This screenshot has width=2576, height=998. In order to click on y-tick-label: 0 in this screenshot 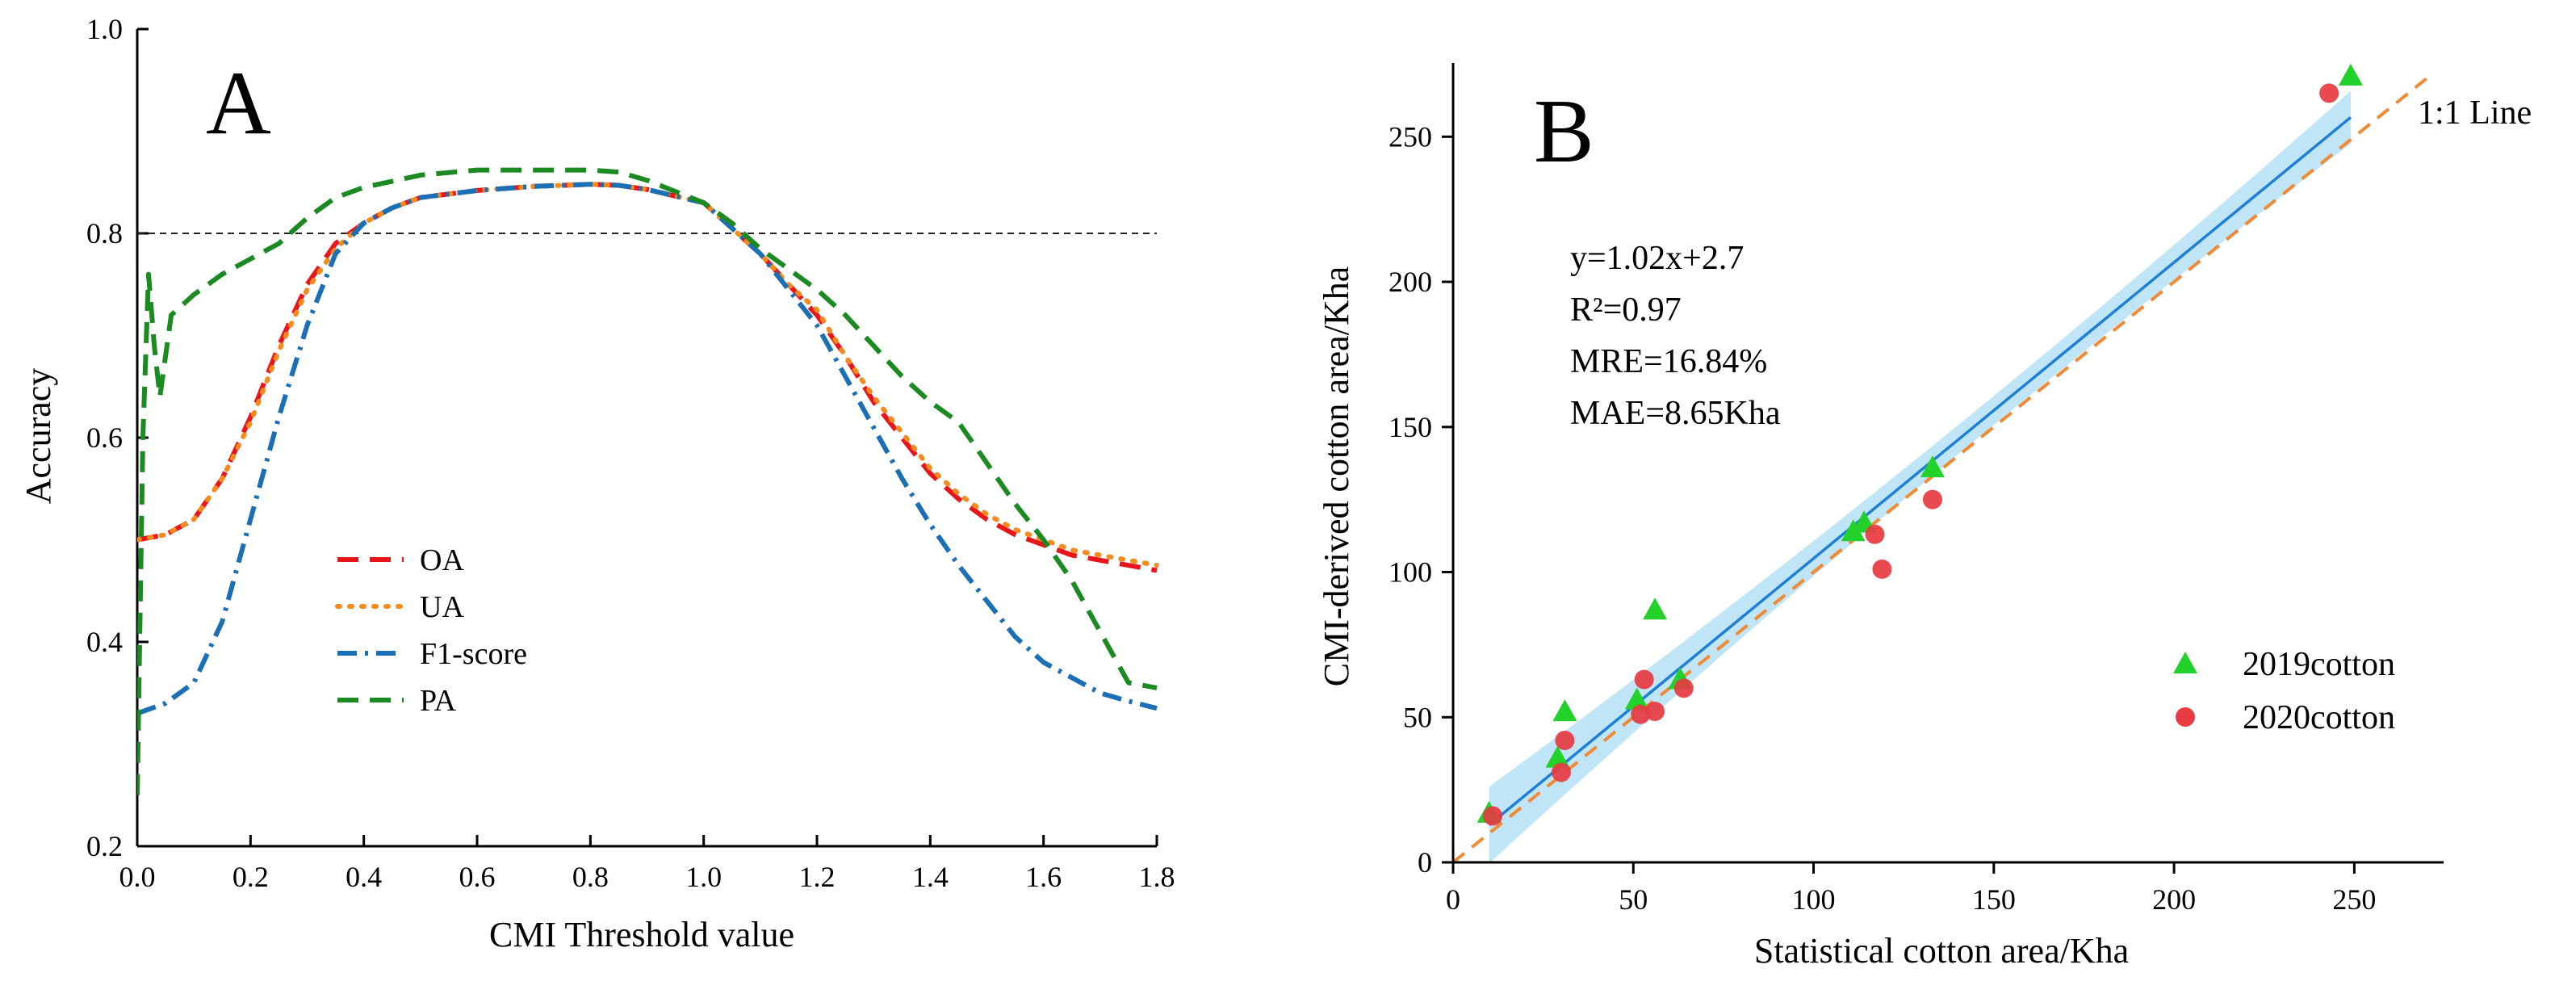, I will do `click(1425, 862)`.